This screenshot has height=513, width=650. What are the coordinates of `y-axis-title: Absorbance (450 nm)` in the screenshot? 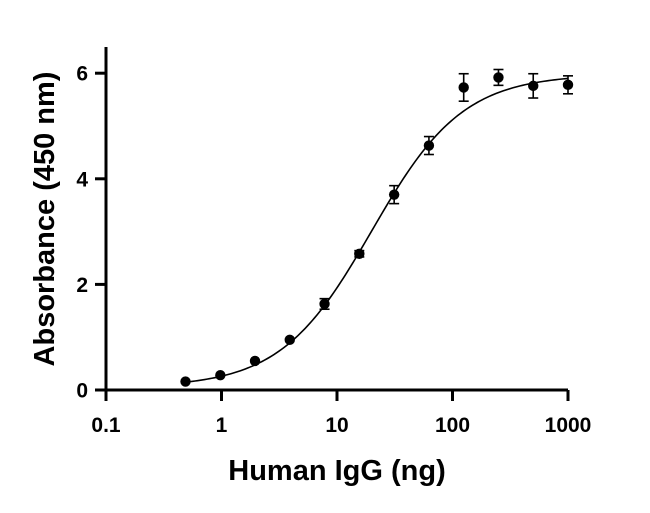 It's located at (45, 219).